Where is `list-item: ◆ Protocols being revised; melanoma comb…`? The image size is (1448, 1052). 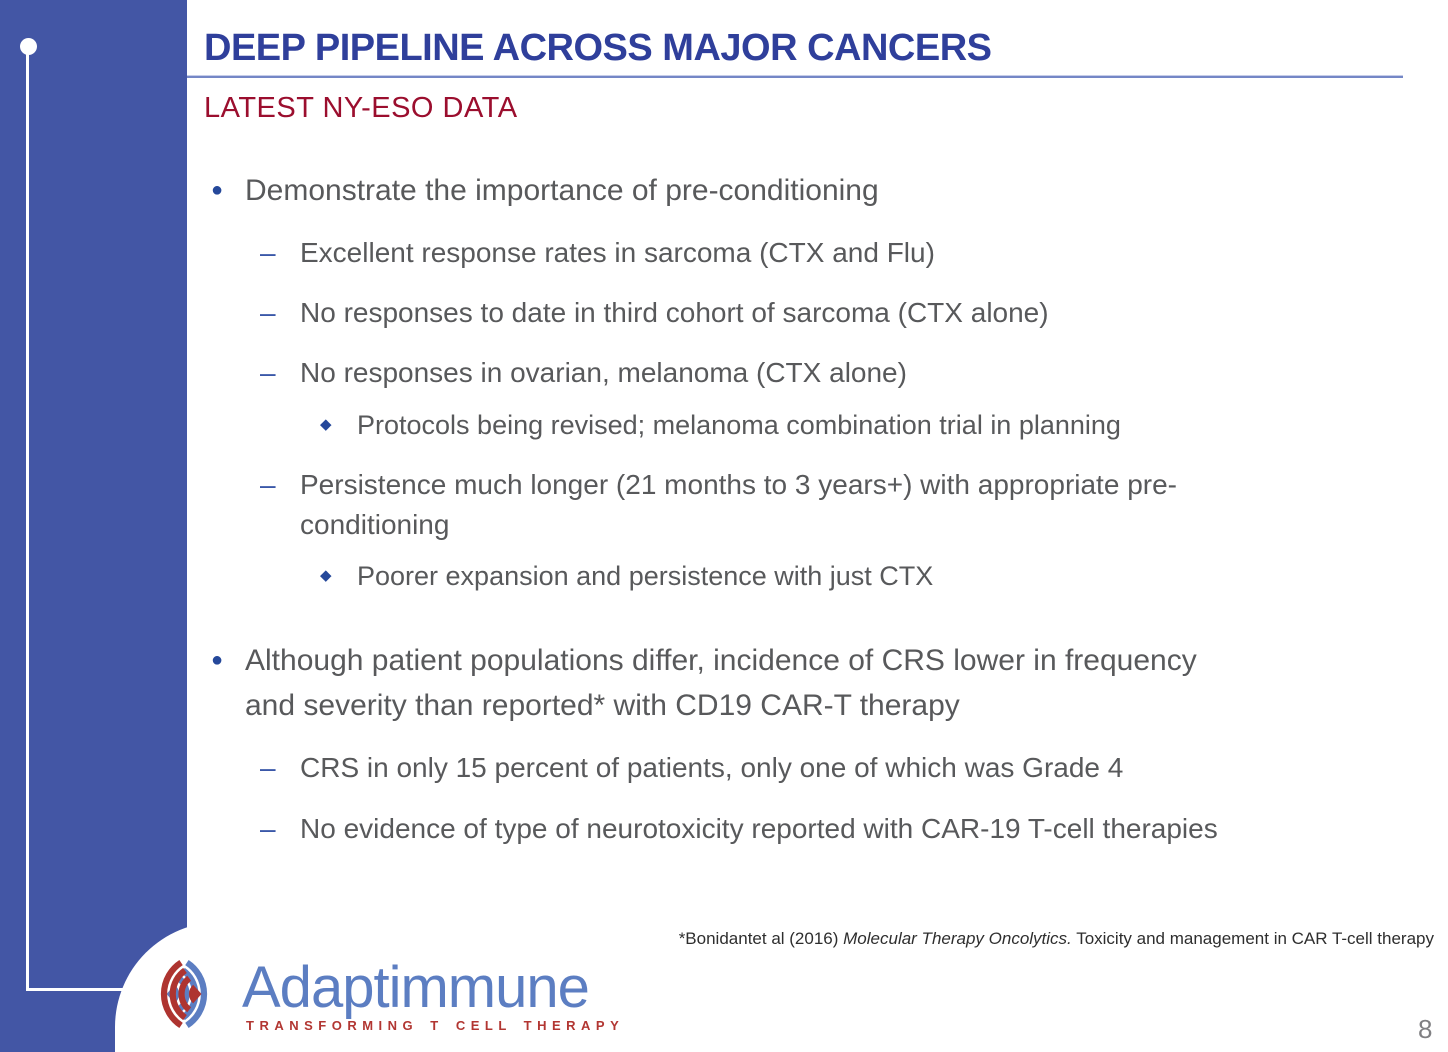
list-item: ◆ Protocols being revised; melanoma comb… is located at coordinates (817, 425).